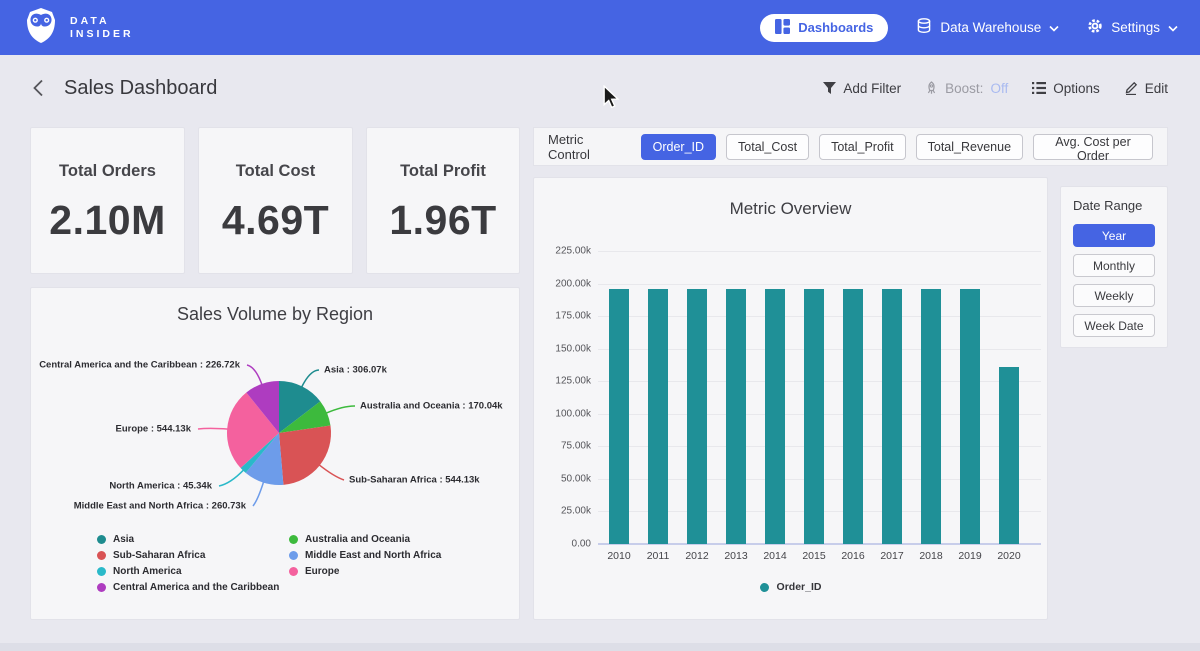 The width and height of the screenshot is (1200, 651). Describe the element at coordinates (862, 88) in the screenshot. I see `add-filter-button: Add Filter` at that location.